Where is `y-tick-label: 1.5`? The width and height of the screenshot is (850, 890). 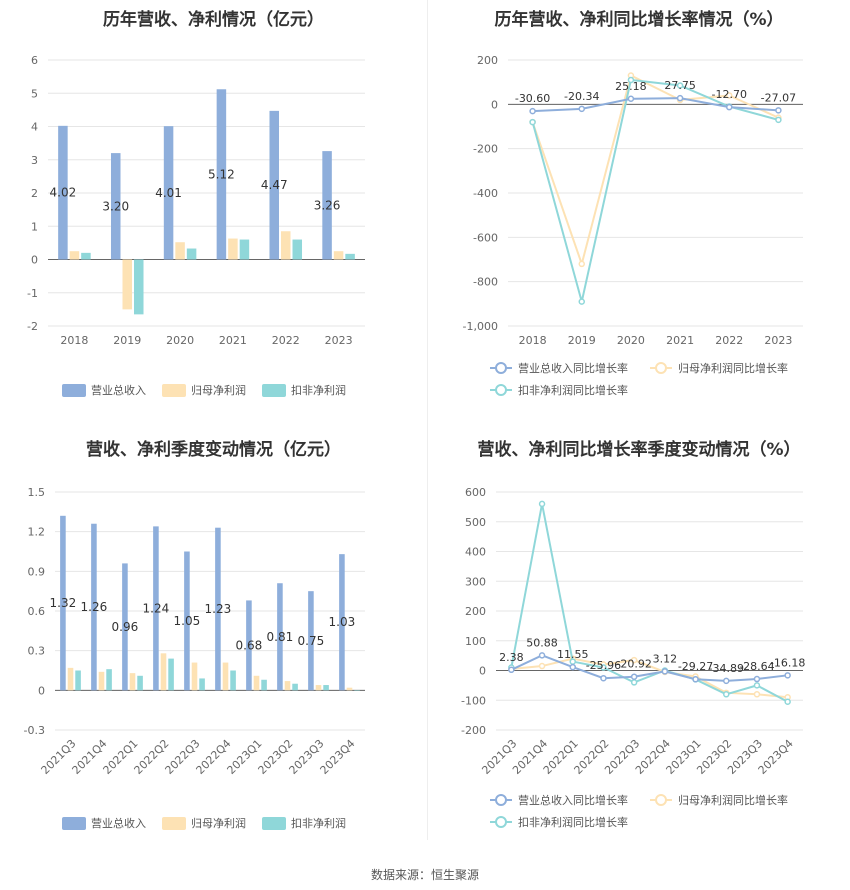 y-tick-label: 1.5 is located at coordinates (37, 492).